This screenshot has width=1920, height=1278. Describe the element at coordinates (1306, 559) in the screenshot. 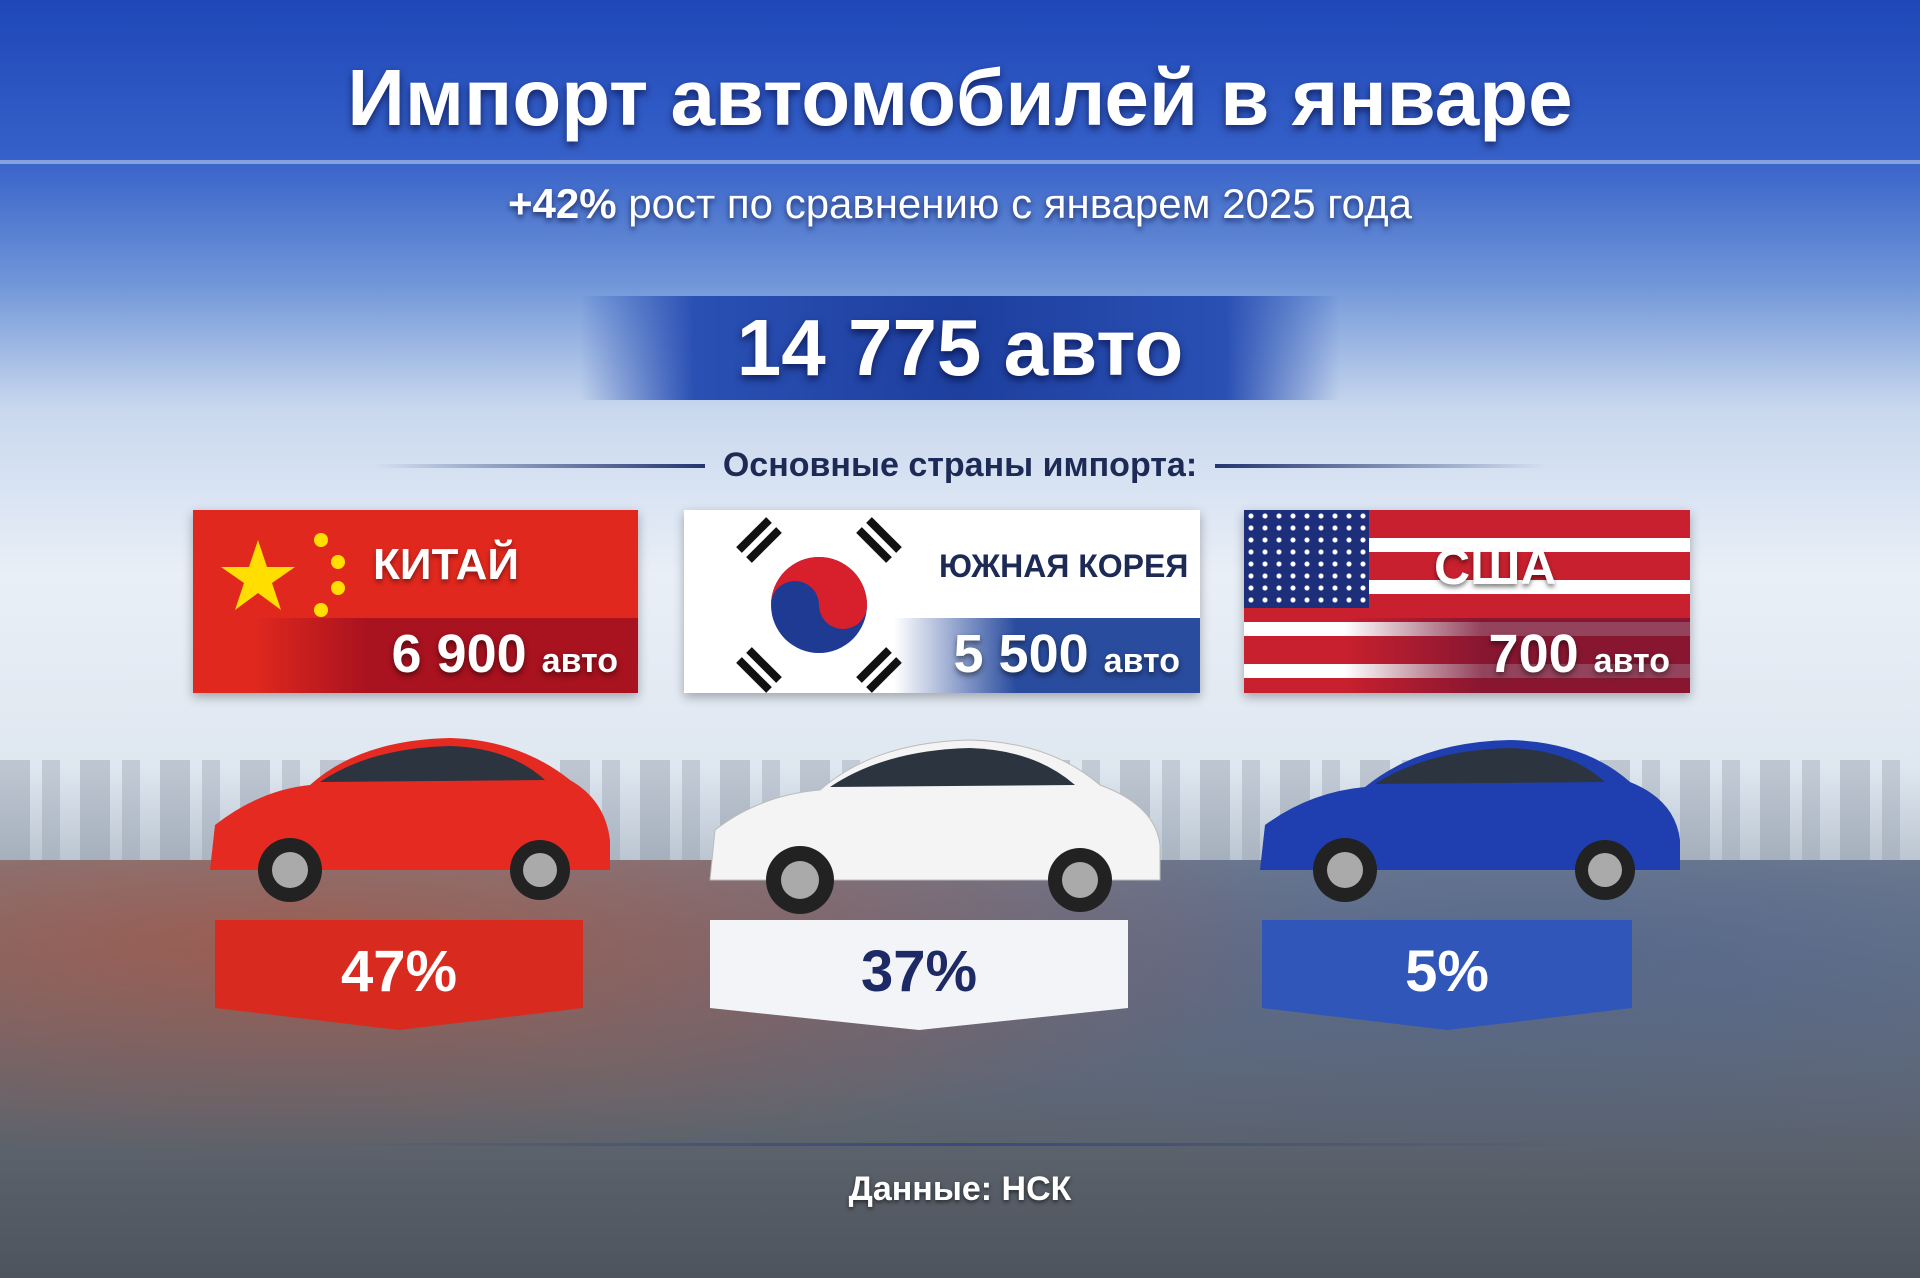

I see `usa-flag-canton-icon` at that location.